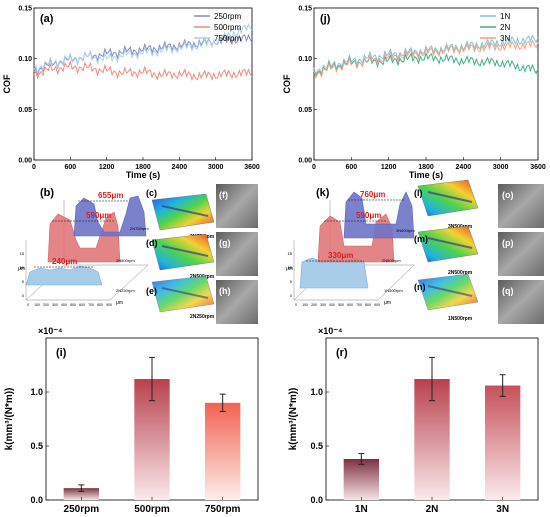 The width and height of the screenshot is (550, 517). I want to click on y-tick-label: 0.00, so click(305, 161).